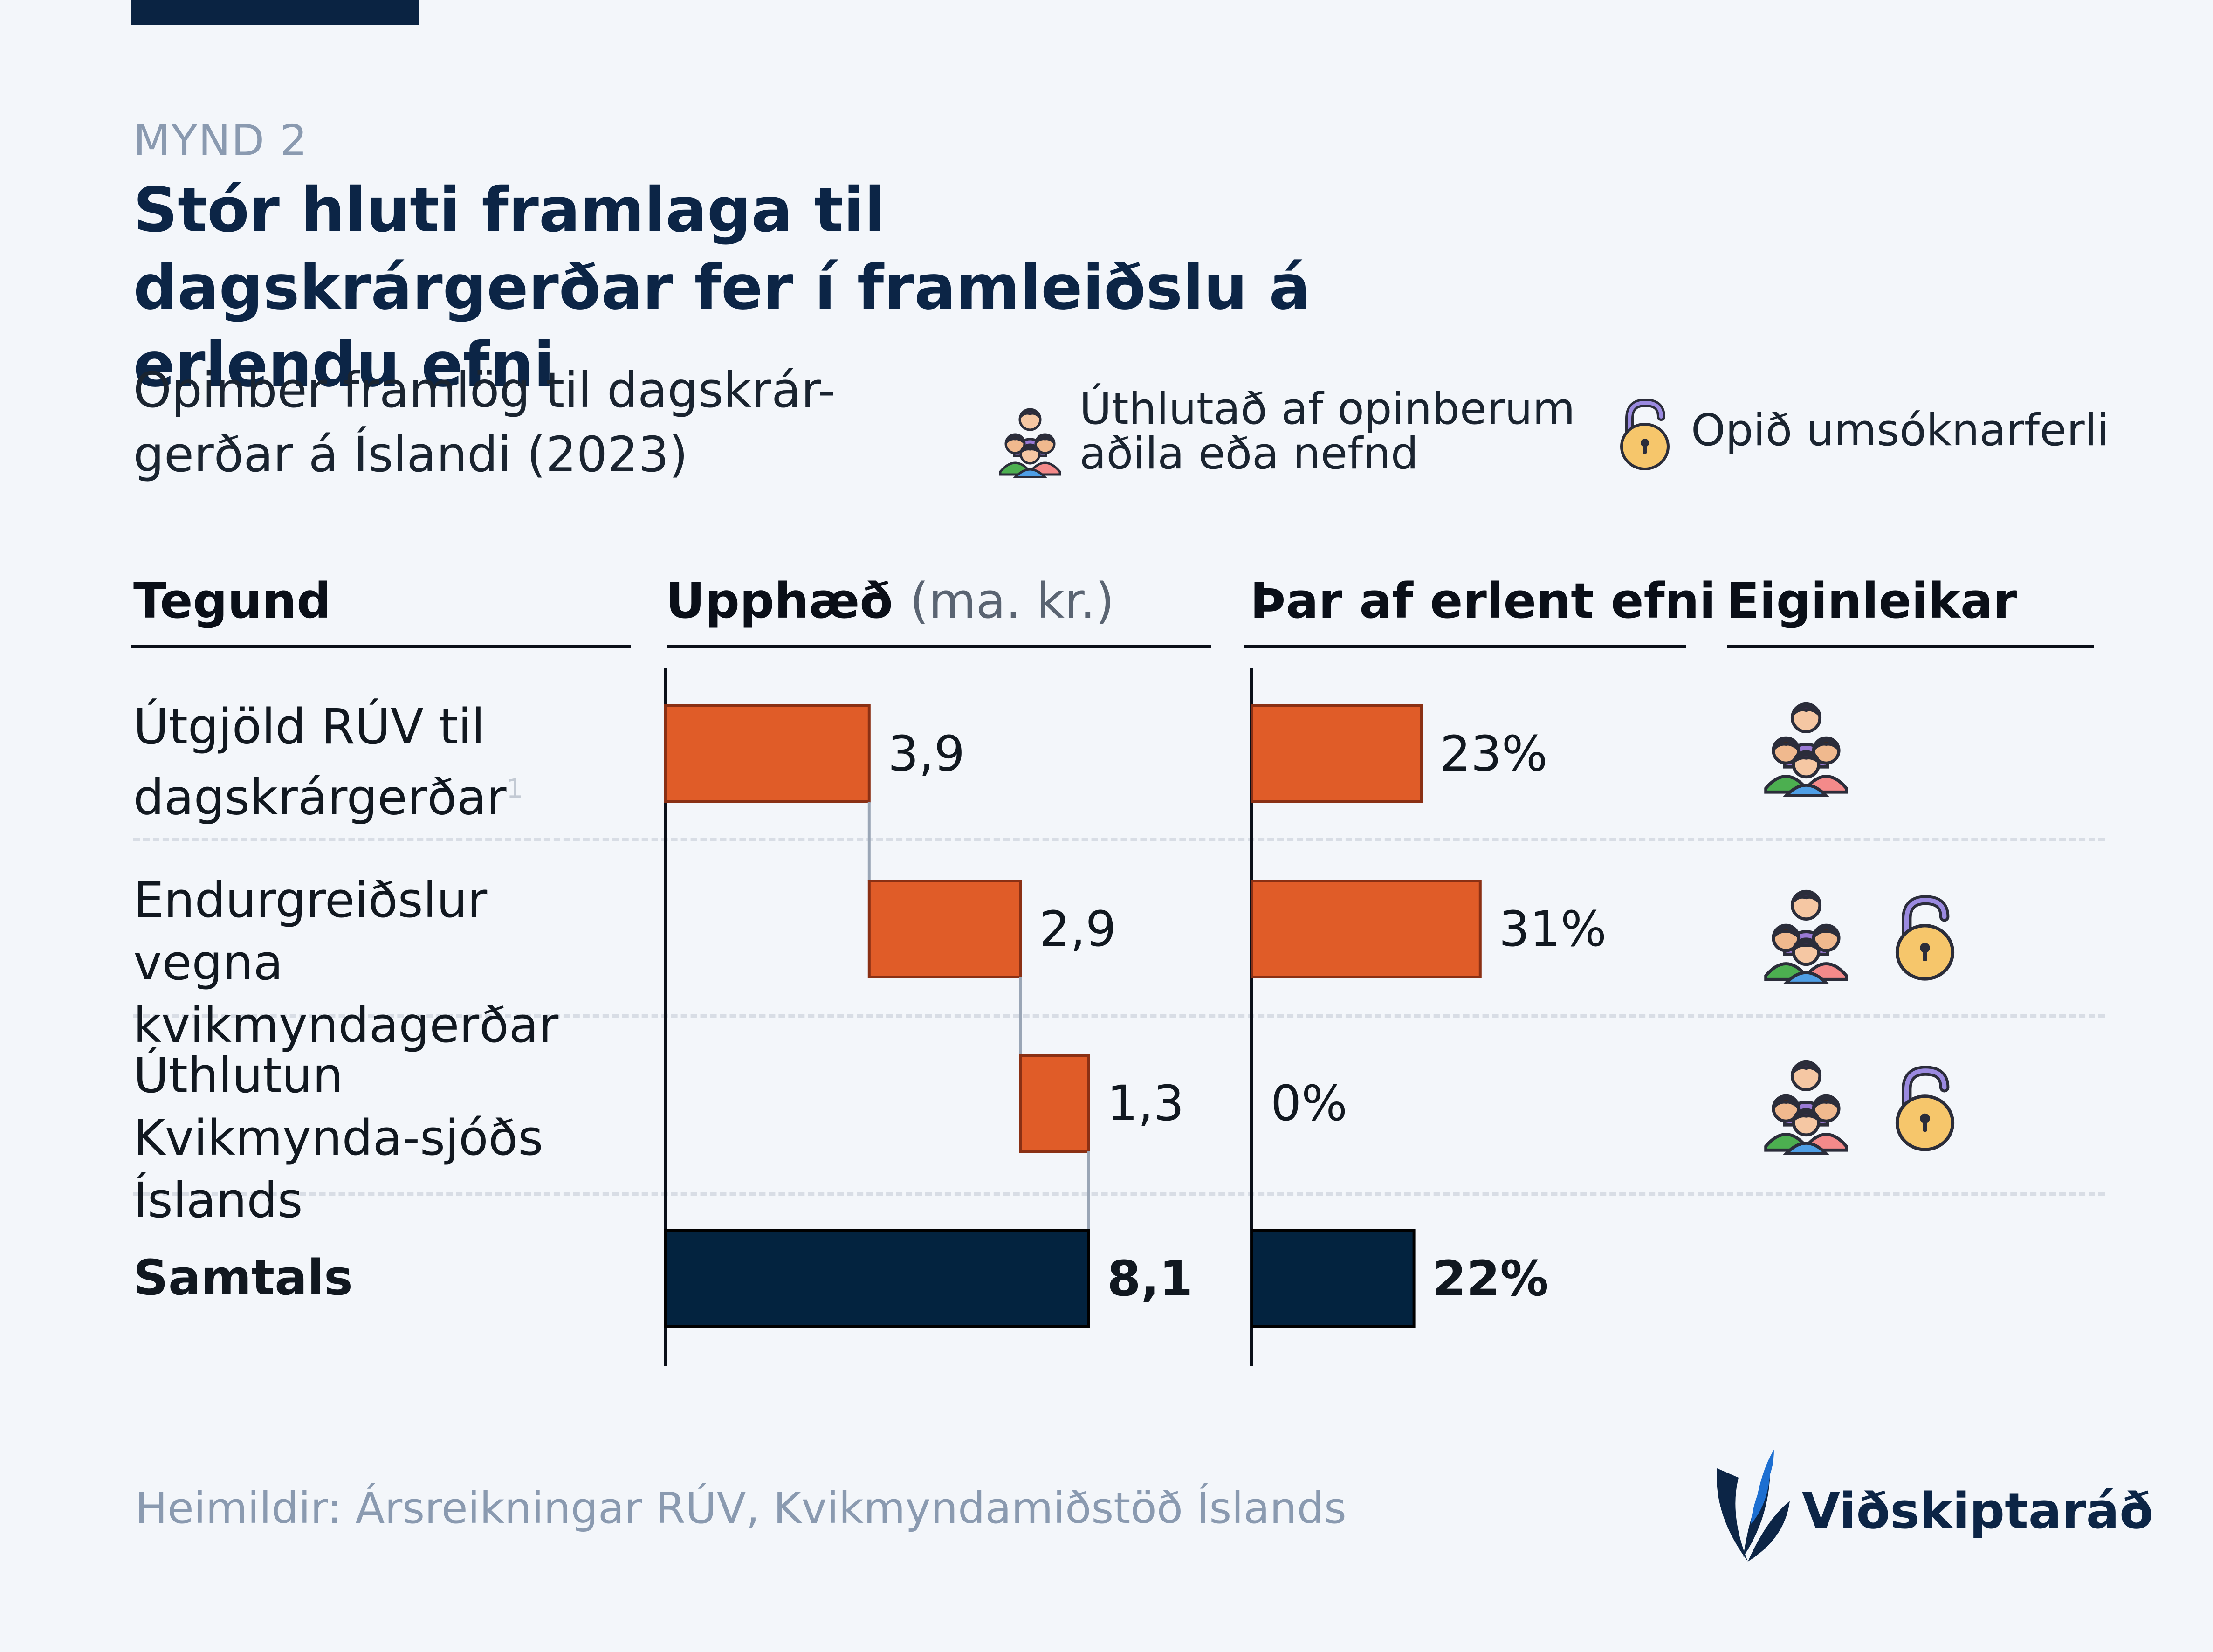 Image resolution: width=2213 pixels, height=1652 pixels. I want to click on foreign-value-label: 23%, so click(1493, 754).